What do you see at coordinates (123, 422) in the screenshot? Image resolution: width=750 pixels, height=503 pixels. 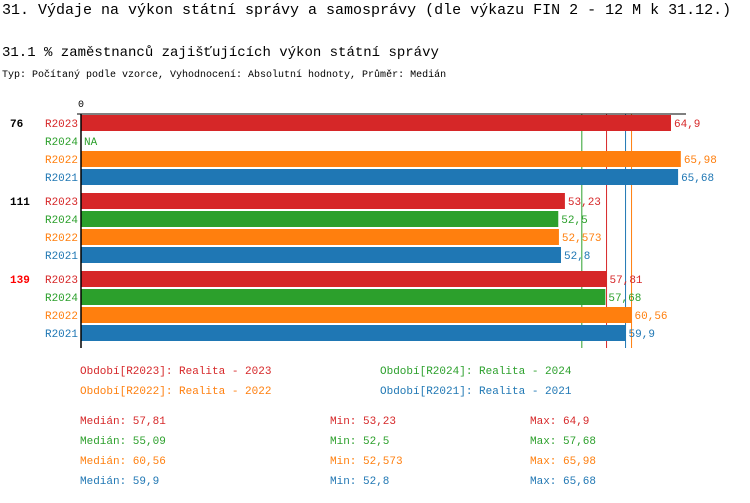 I see `stat-median: Medián: 57,81` at bounding box center [123, 422].